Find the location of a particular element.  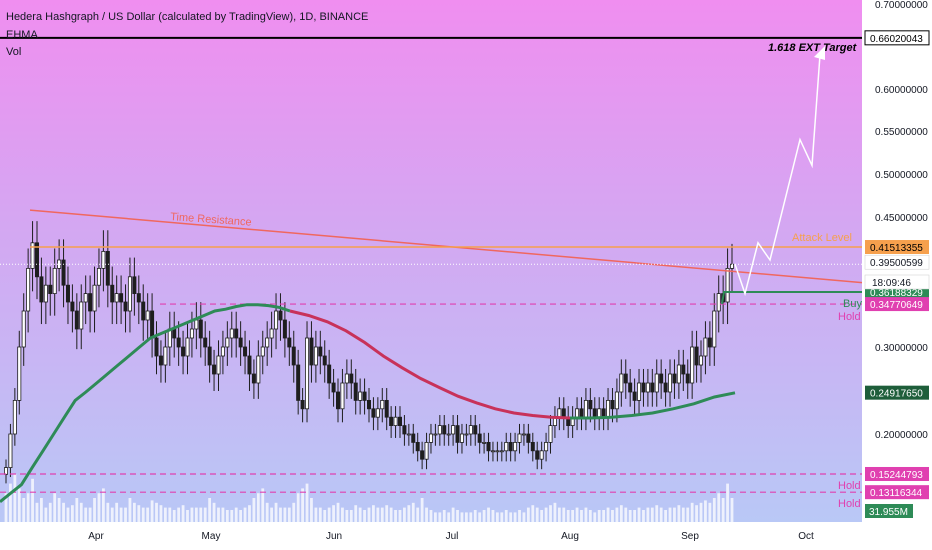

countdown-text: 18:09:46 is located at coordinates (891, 283).